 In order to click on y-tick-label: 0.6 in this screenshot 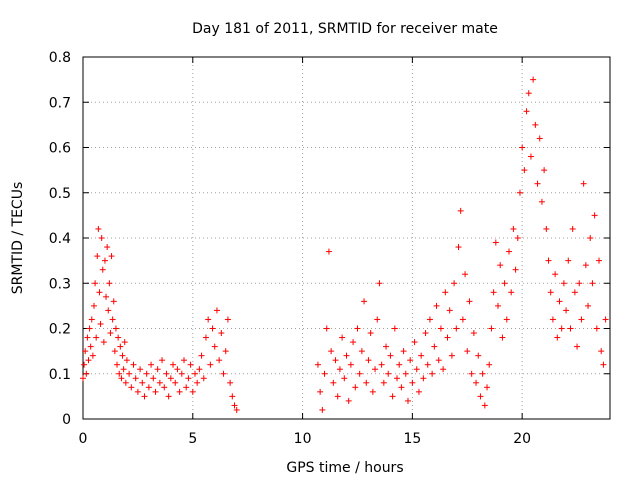, I will do `click(60, 149)`.